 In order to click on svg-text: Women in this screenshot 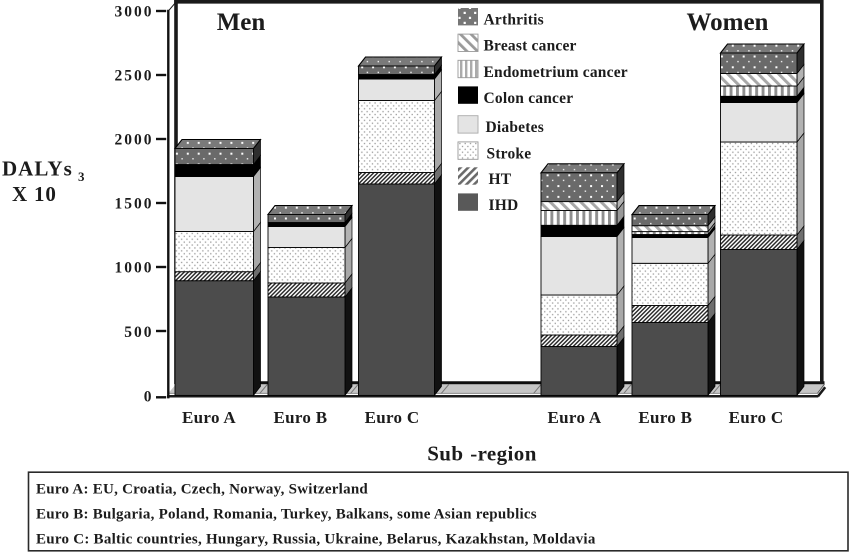, I will do `click(728, 22)`.